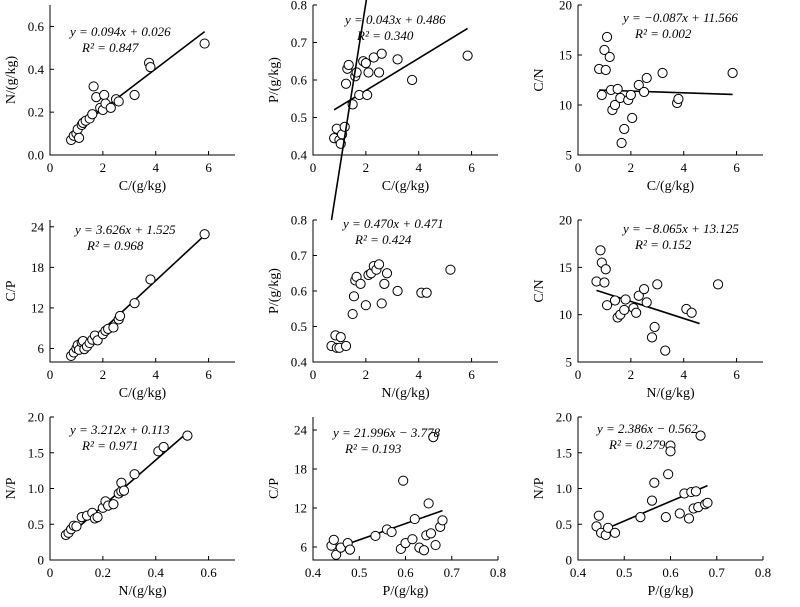  Describe the element at coordinates (115, 245) in the screenshot. I see `r-squared: R² = 0.968` at that location.